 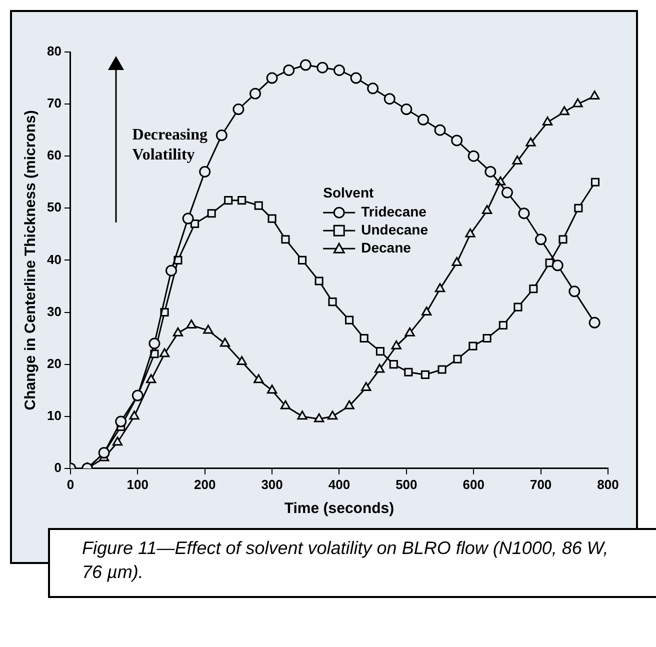 I want to click on x-tick-label: 500, so click(x=407, y=484).